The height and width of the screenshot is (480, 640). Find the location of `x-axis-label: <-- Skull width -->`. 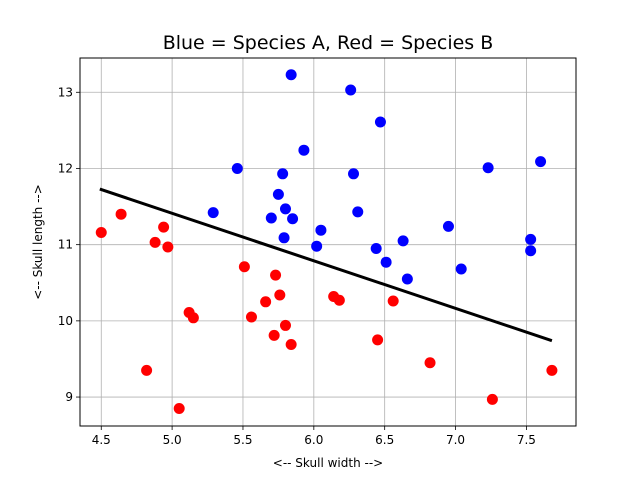

x-axis-label: <-- Skull width --> is located at coordinates (328, 463).